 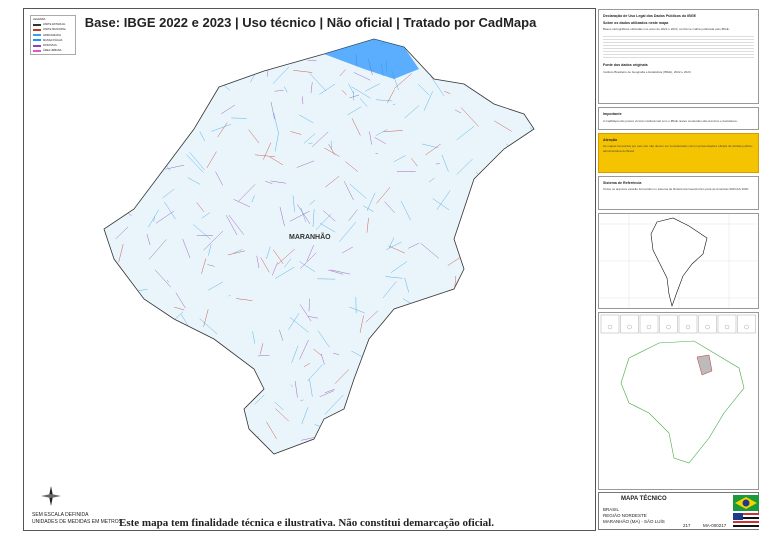 What do you see at coordinates (52, 51) in the screenshot?
I see `legend-label: ÁREA URBANA` at bounding box center [52, 51].